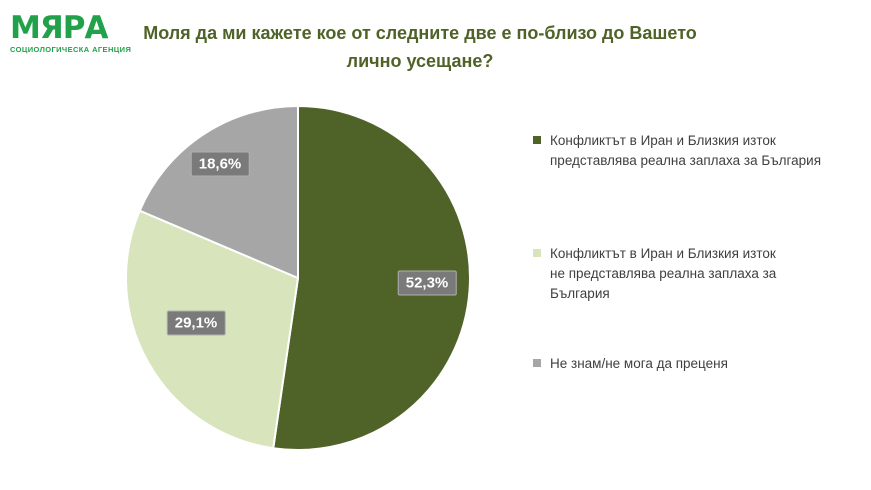  I want to click on agency-logo: МЯРА СОЦИОЛОГИЧЕСКА АГЕНЦИЯ, so click(71, 32).